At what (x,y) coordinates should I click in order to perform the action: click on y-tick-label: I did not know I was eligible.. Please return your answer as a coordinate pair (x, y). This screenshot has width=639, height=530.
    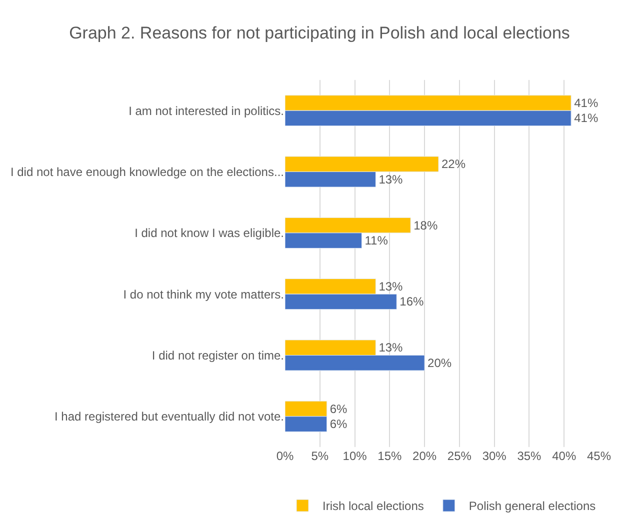
    Looking at the image, I should click on (209, 233).